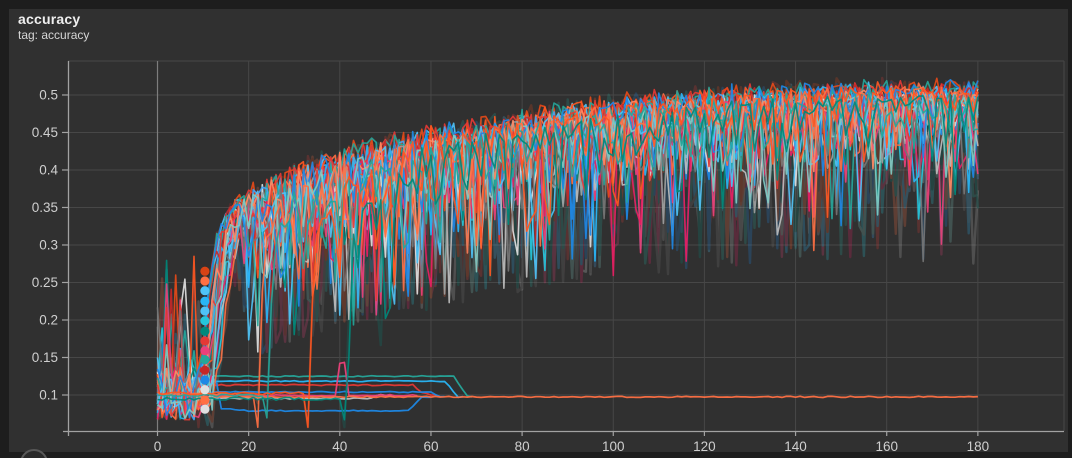  What do you see at coordinates (4, 229) in the screenshot?
I see `page-left-gutter` at bounding box center [4, 229].